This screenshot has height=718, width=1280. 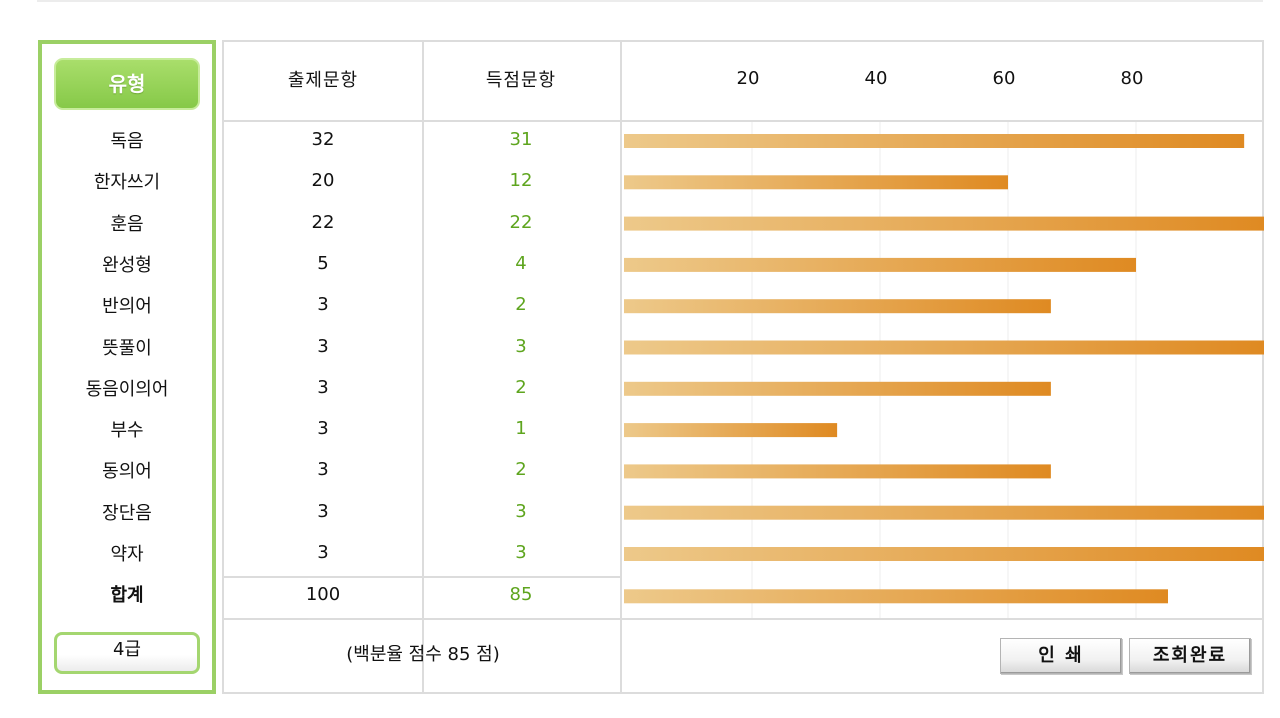 I want to click on header-divider, so click(x=743, y=121).